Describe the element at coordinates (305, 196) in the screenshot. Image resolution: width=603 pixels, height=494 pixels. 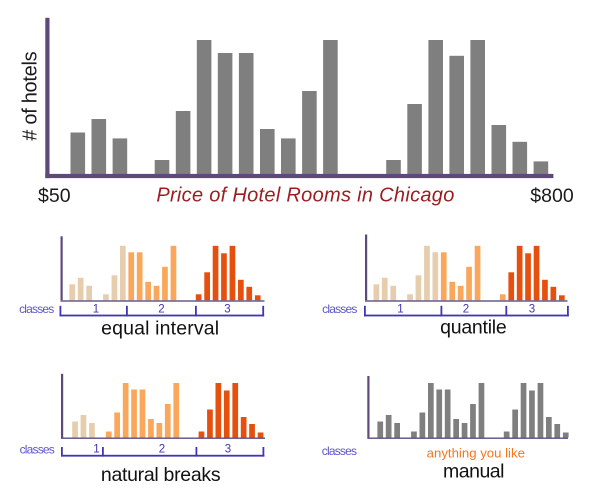
I see `svg-text:Price of Hotel Rooms in Chicag: Price of Hotel Rooms in Chicago` at that location.